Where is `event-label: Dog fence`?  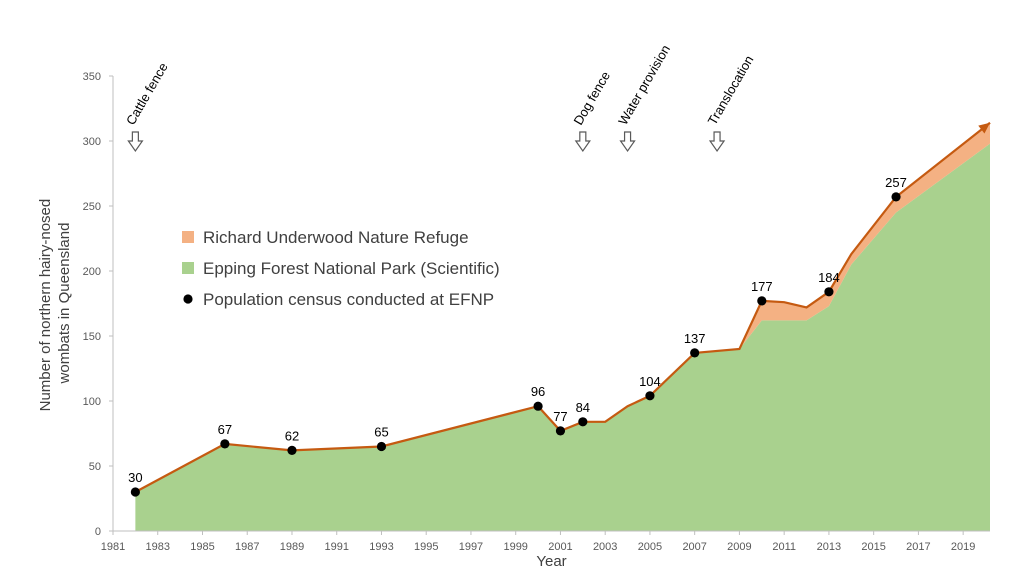 event-label: Dog fence is located at coordinates (591, 98).